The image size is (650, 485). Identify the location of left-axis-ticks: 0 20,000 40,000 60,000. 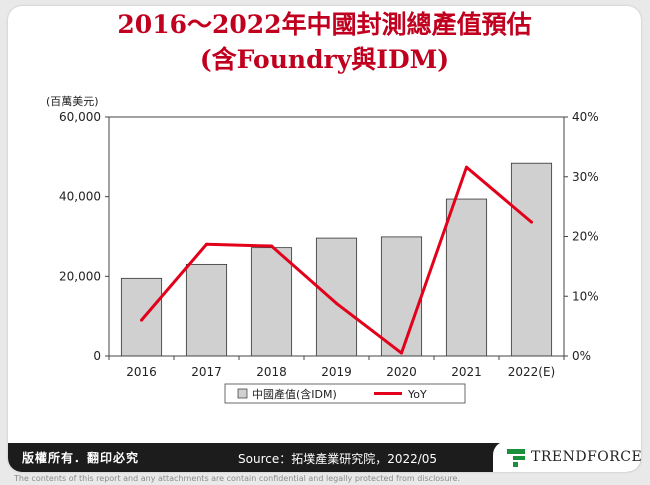
(84, 236).